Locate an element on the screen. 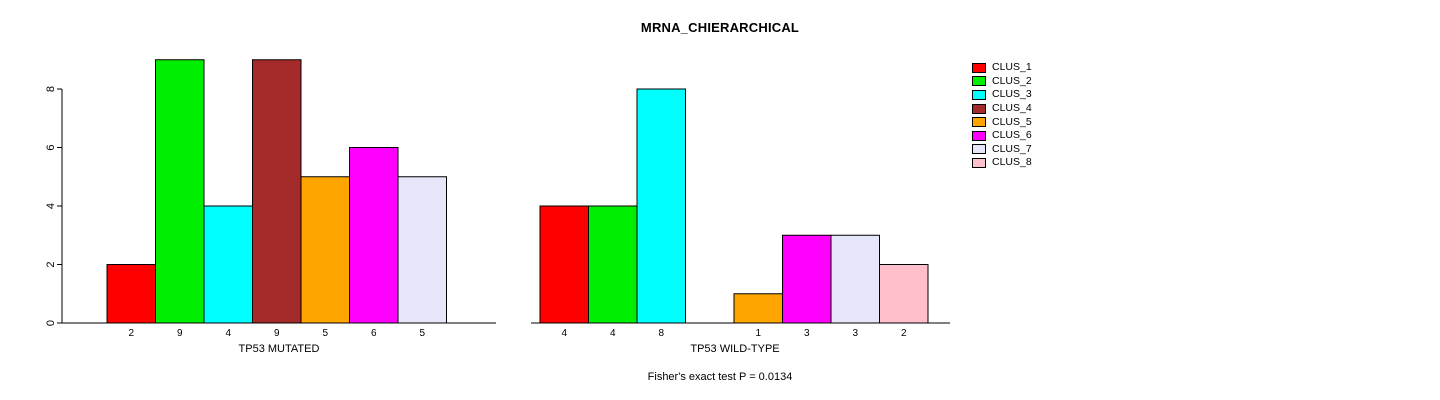 Image resolution: width=1440 pixels, height=400 pixels. group-label-tp53-wild-type: TP53 WILD-TYPE is located at coordinates (735, 349).